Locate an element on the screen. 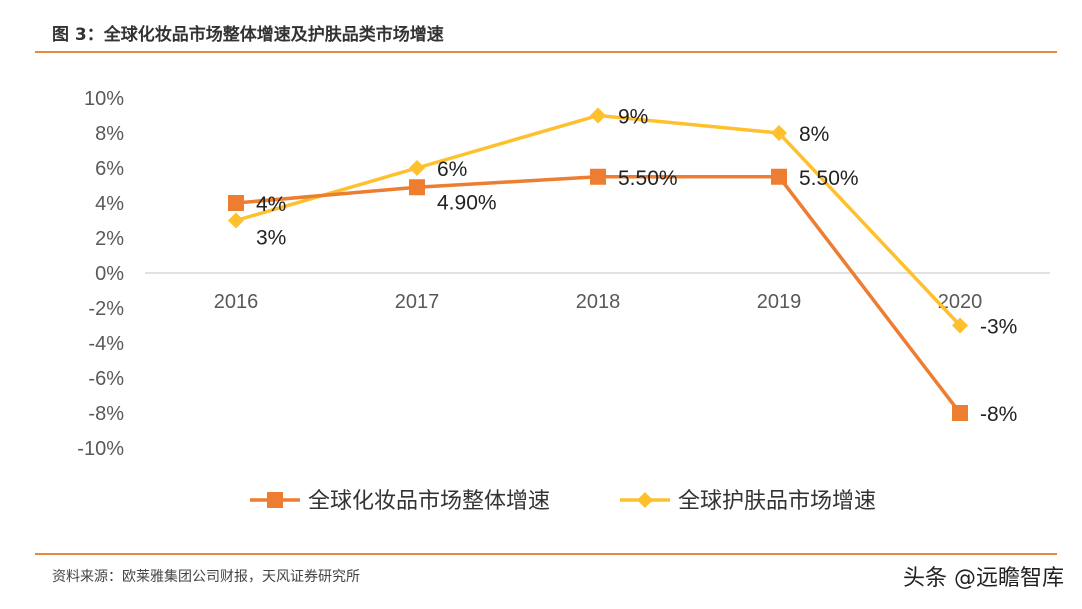 The height and width of the screenshot is (609, 1082). data-label: 4.90% is located at coordinates (467, 202).